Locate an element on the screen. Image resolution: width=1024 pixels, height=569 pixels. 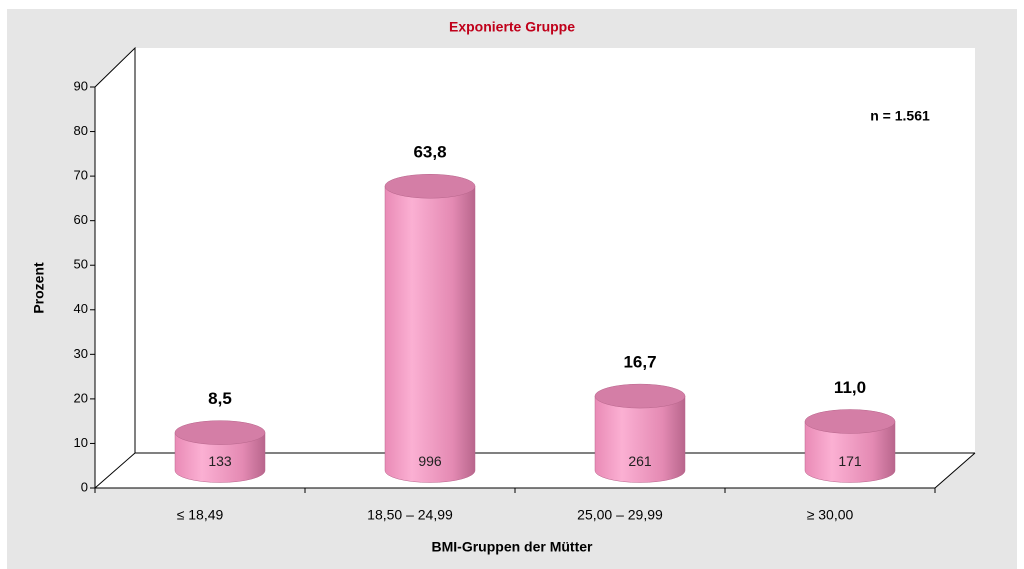
y-tick-label: 0 is located at coordinates (84, 486).